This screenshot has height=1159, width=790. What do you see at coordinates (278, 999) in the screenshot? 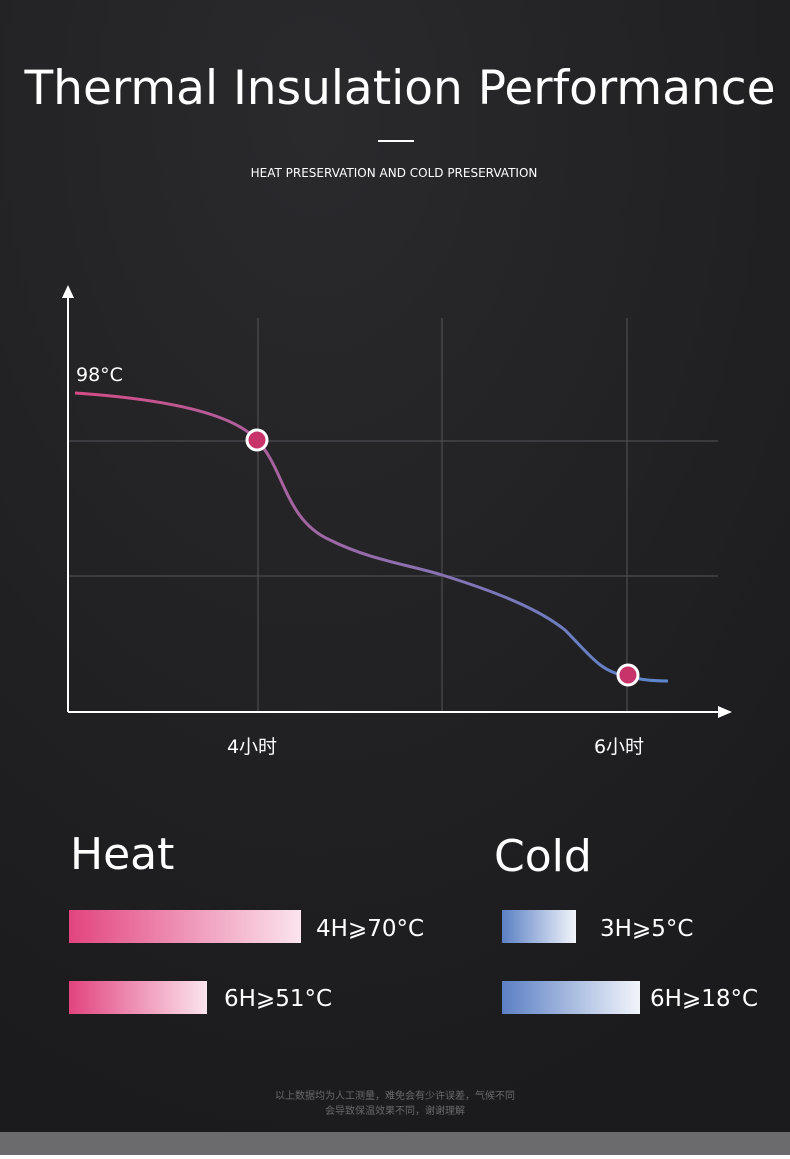
I see `heat-item: 6H⩾51°C` at bounding box center [278, 999].